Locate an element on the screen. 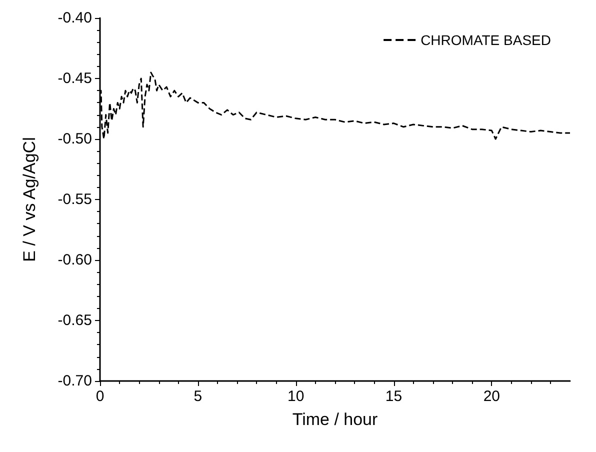 This screenshot has width=596, height=452. y-axis-title: E / V vs Ag/AgCl is located at coordinates (29, 199).